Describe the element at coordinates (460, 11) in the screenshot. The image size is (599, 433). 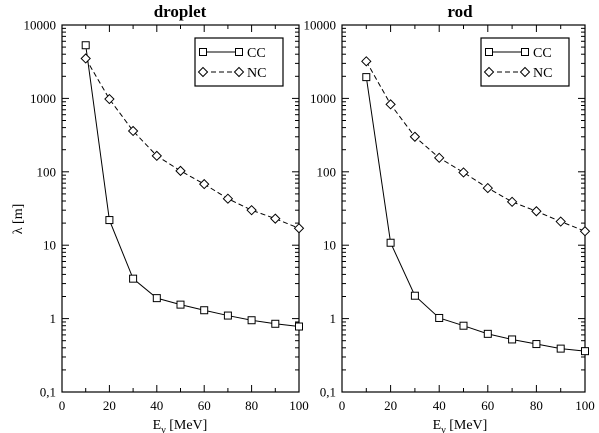
I see `panel-title-rod: rod` at that location.